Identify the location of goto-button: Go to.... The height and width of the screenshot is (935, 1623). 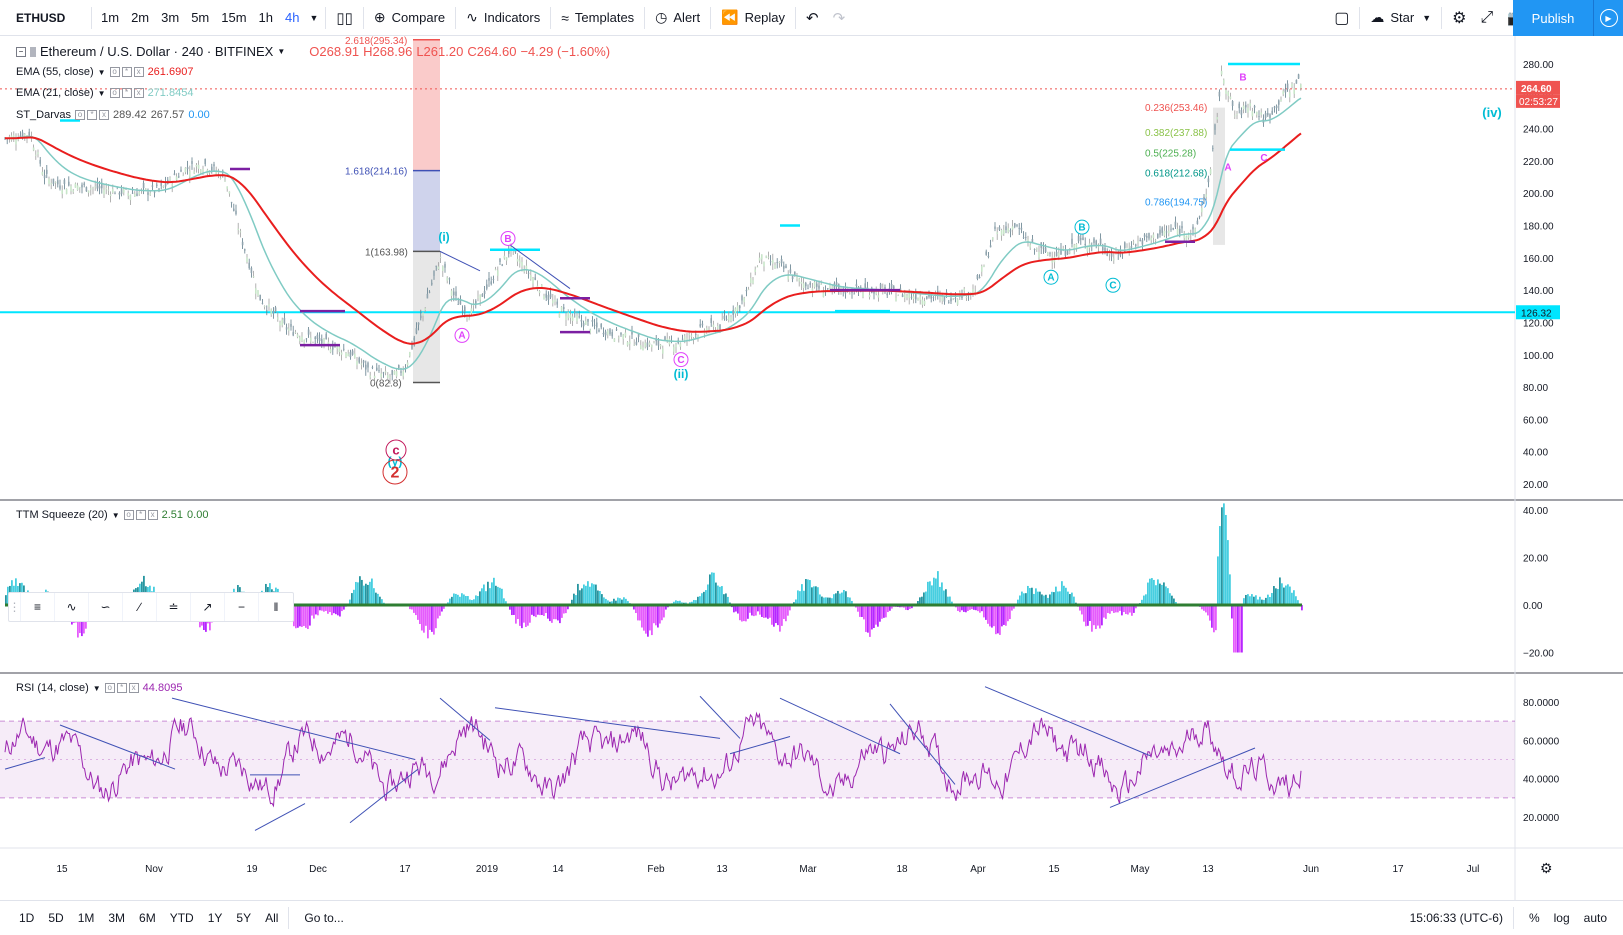
(324, 918).